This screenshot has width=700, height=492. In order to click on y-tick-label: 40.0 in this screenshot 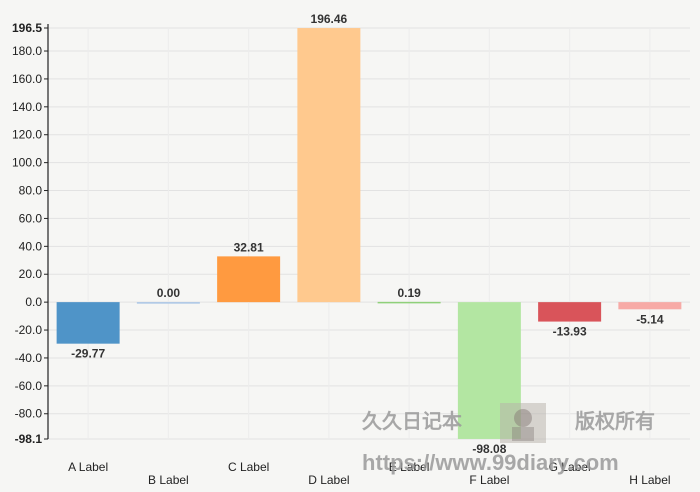, I will do `click(31, 246)`.